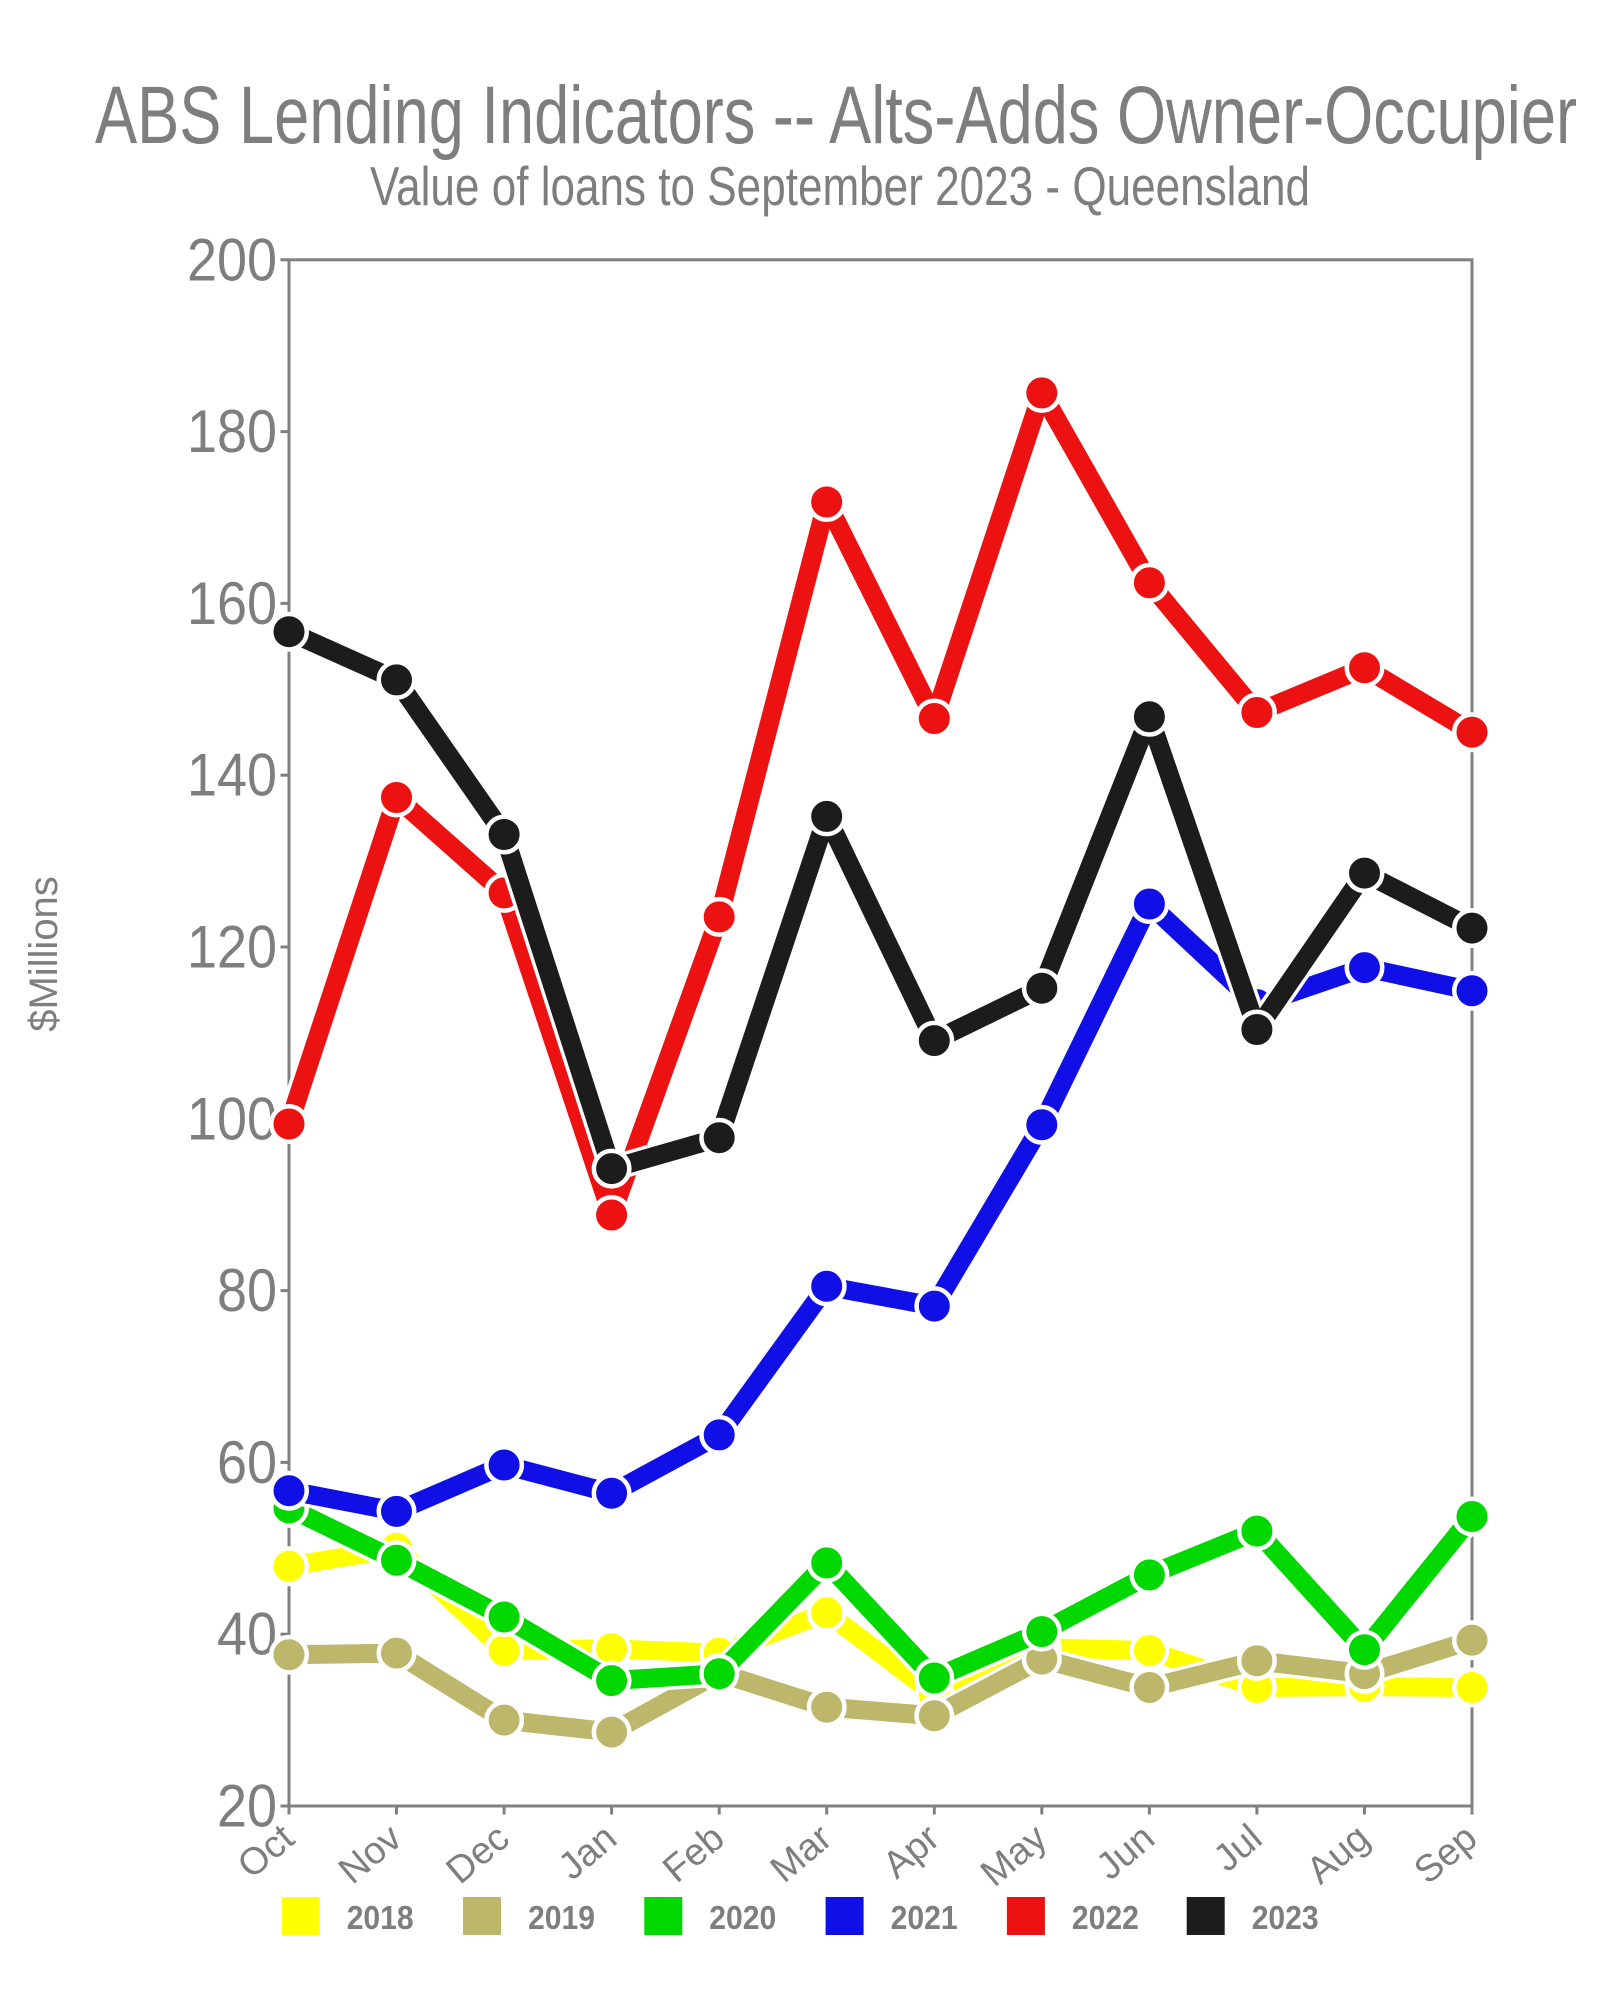 Image resolution: width=1600 pixels, height=2000 pixels. I want to click on svg-text: 40, so click(247, 1634).